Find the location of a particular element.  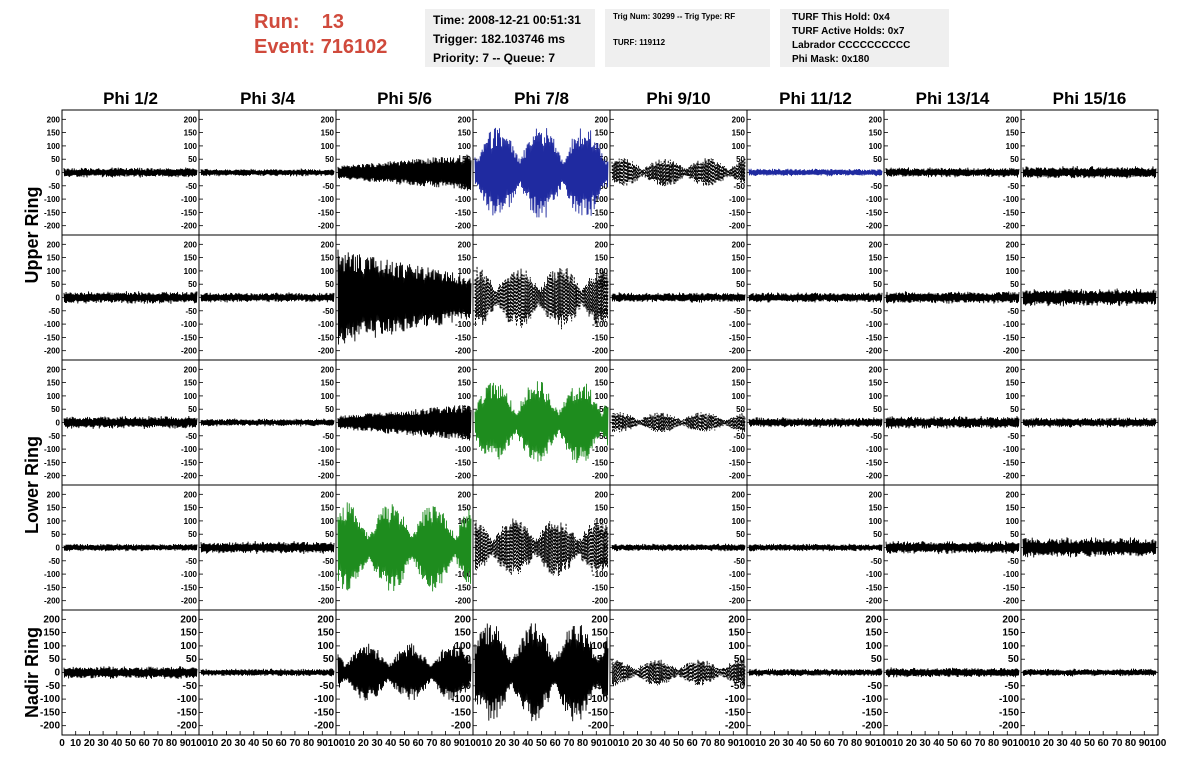

x-tick-label: 60 is located at coordinates (967, 743).